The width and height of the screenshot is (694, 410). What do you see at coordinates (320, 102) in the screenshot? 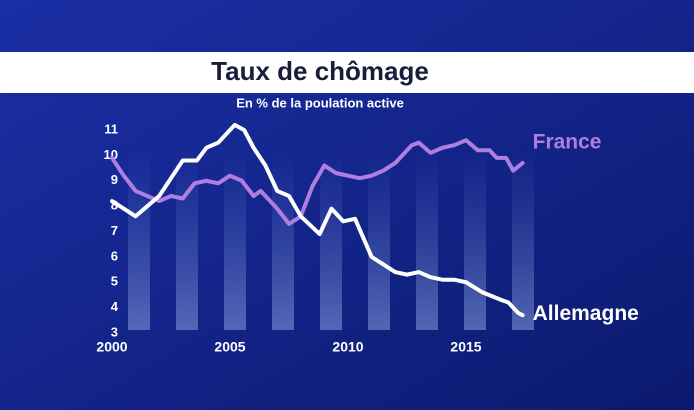
I see `chart-subtitle: En % de la poulation active` at bounding box center [320, 102].